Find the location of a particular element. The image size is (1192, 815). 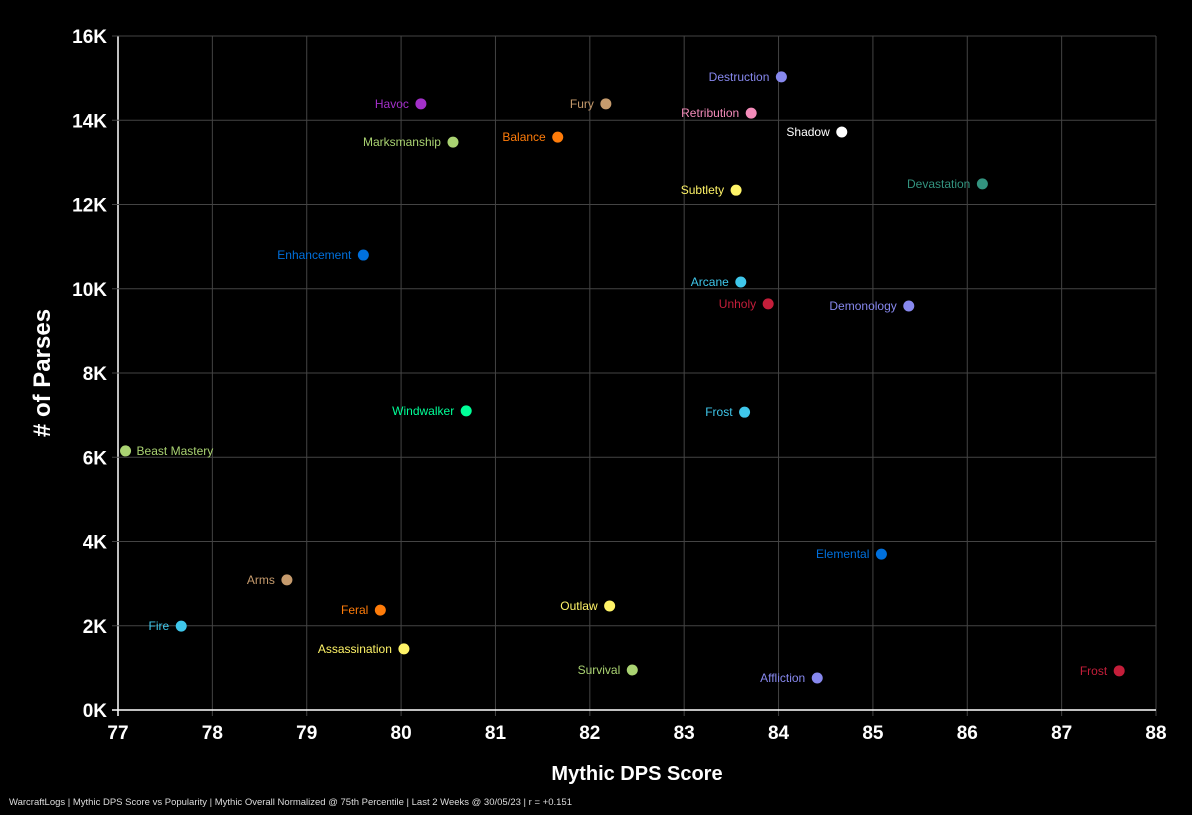

data-label: Arms is located at coordinates (261, 580).